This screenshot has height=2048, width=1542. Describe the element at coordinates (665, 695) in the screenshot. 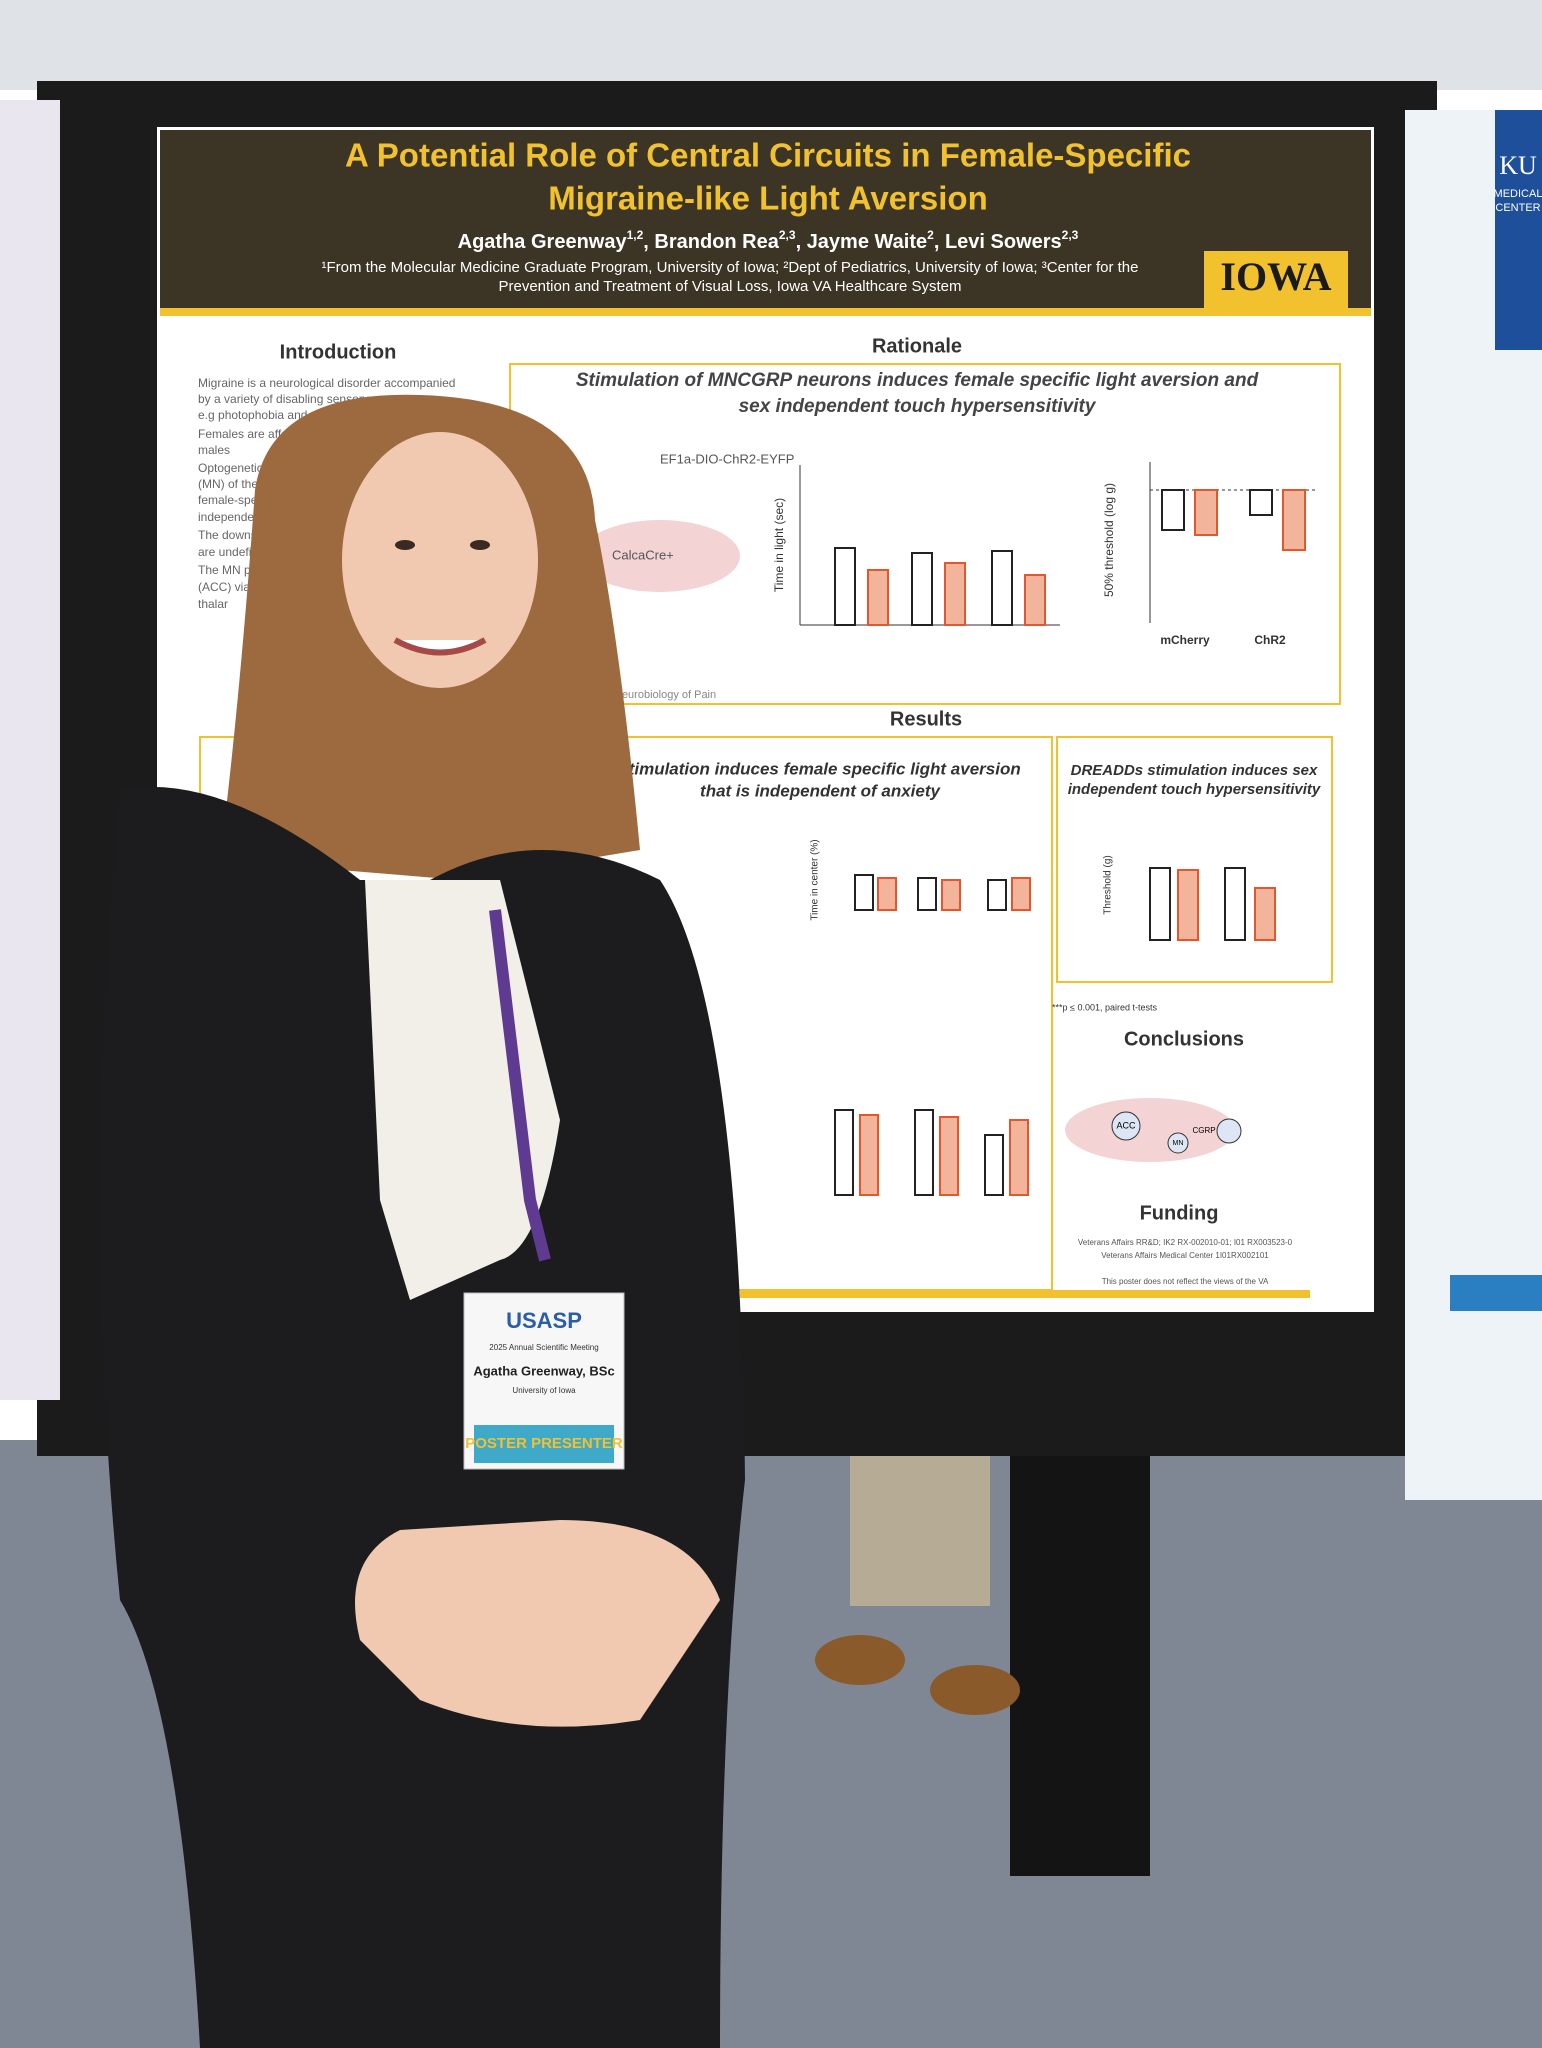

I see `source: Neurobiology of Pain` at that location.